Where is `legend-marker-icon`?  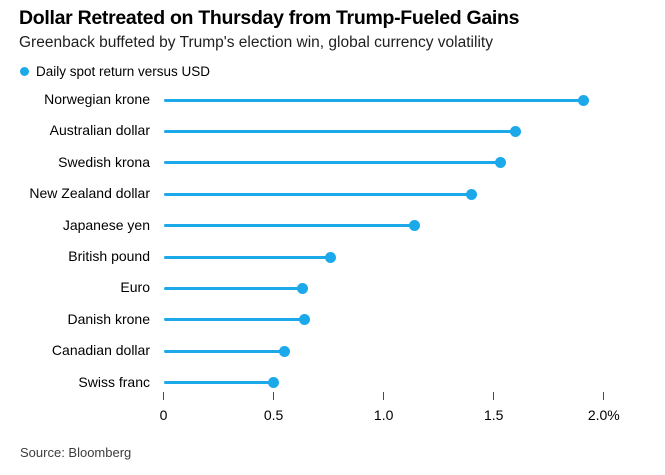 legend-marker-icon is located at coordinates (24, 71).